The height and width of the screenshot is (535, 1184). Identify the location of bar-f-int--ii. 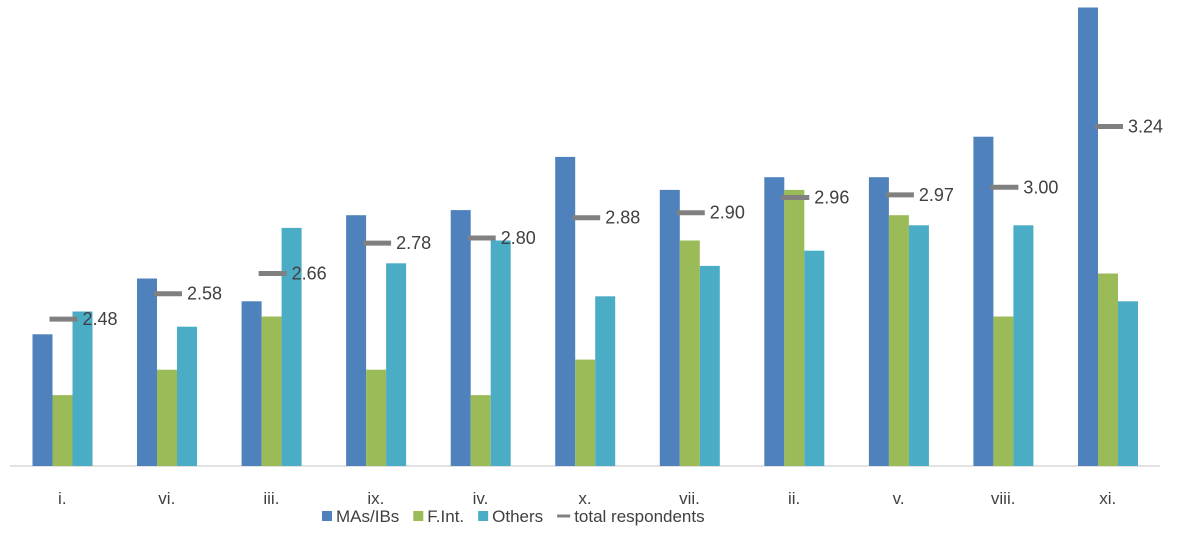
(794, 327).